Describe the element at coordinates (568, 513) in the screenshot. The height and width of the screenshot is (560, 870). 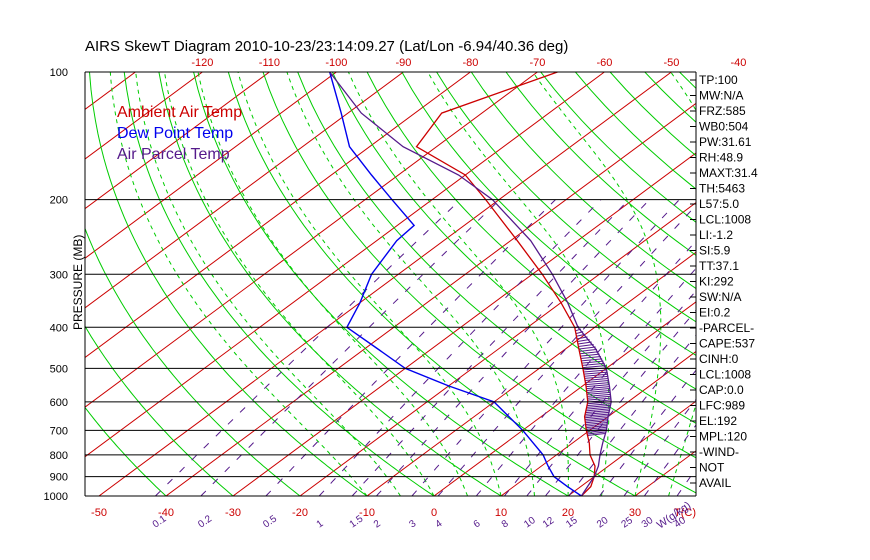
I see `temp-tick-label: 20` at that location.